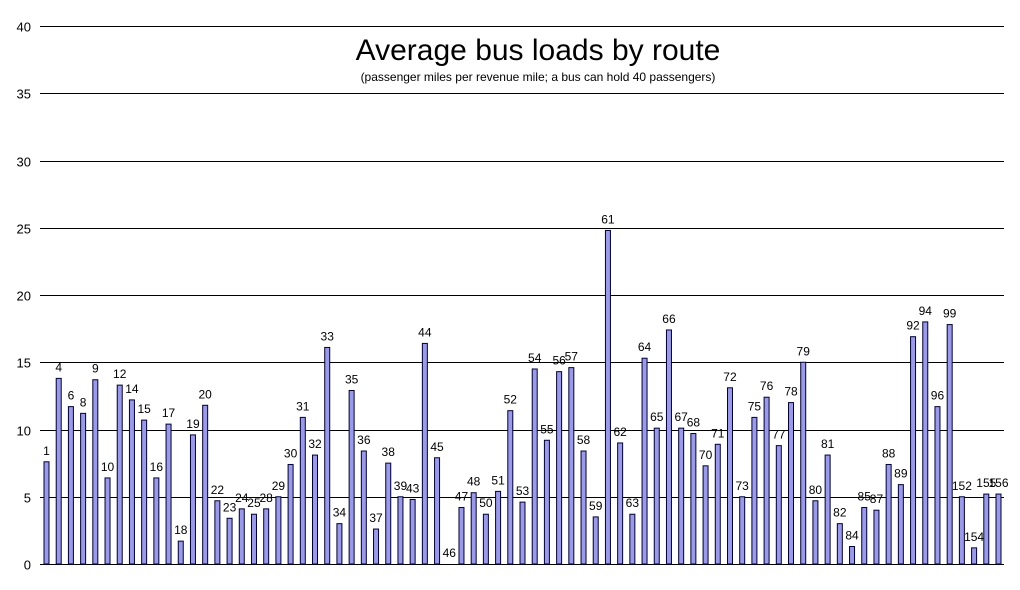 The height and width of the screenshot is (590, 1020). Describe the element at coordinates (169, 413) in the screenshot. I see `route-label: 17` at that location.